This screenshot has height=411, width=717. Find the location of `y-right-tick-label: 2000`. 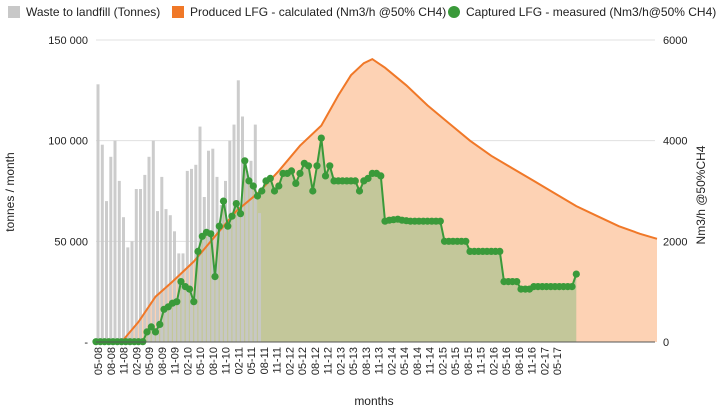

y-right-tick-label: 2000 is located at coordinates (675, 242).